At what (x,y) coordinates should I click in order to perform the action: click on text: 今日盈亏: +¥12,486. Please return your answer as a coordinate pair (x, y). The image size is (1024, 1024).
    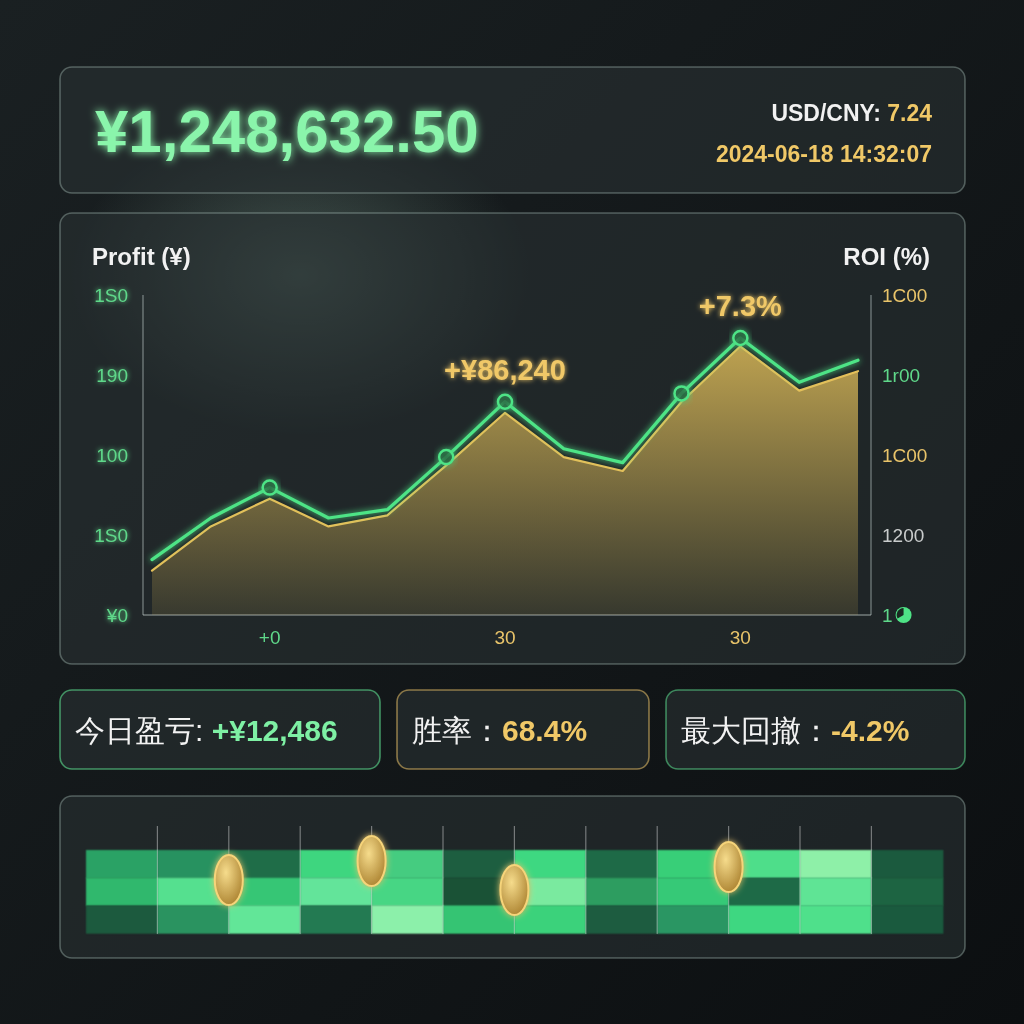
    Looking at the image, I should click on (206, 730).